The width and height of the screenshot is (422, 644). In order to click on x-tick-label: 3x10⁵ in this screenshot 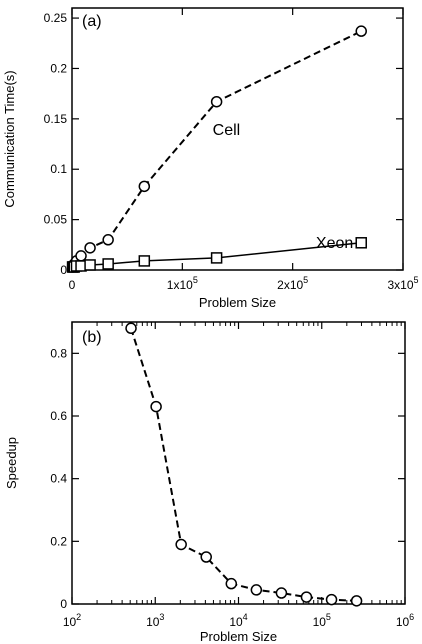, I will do `click(402, 283)`.